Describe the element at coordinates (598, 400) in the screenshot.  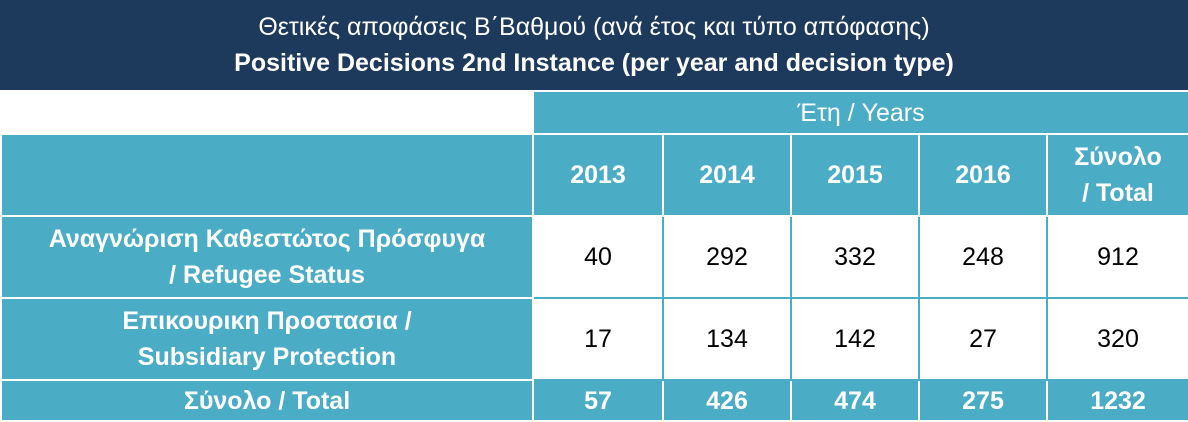
I see `value-cell: 57` at that location.